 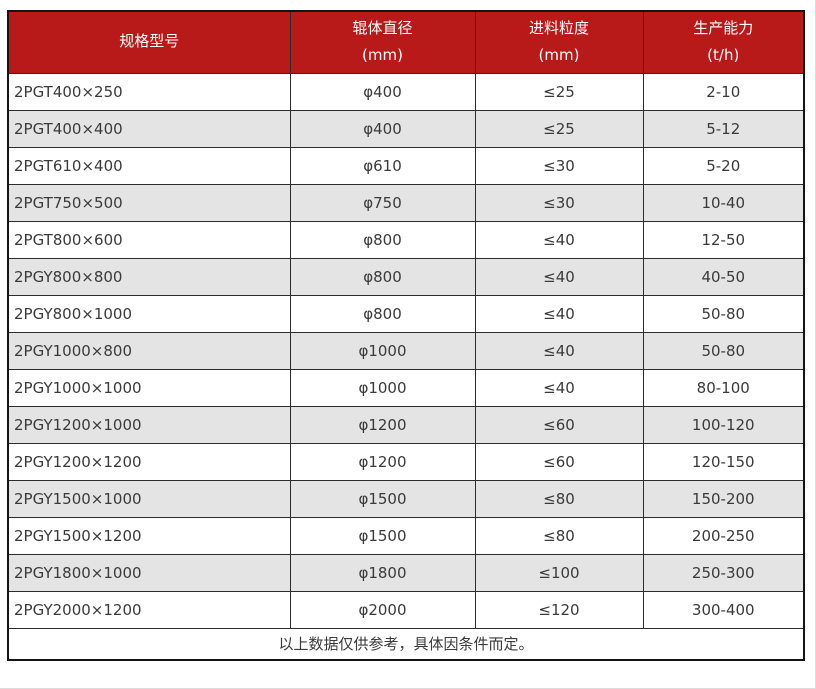 I want to click on table-row: 2PGT400×250 φ400 ≤25 2-10, so click(x=406, y=91).